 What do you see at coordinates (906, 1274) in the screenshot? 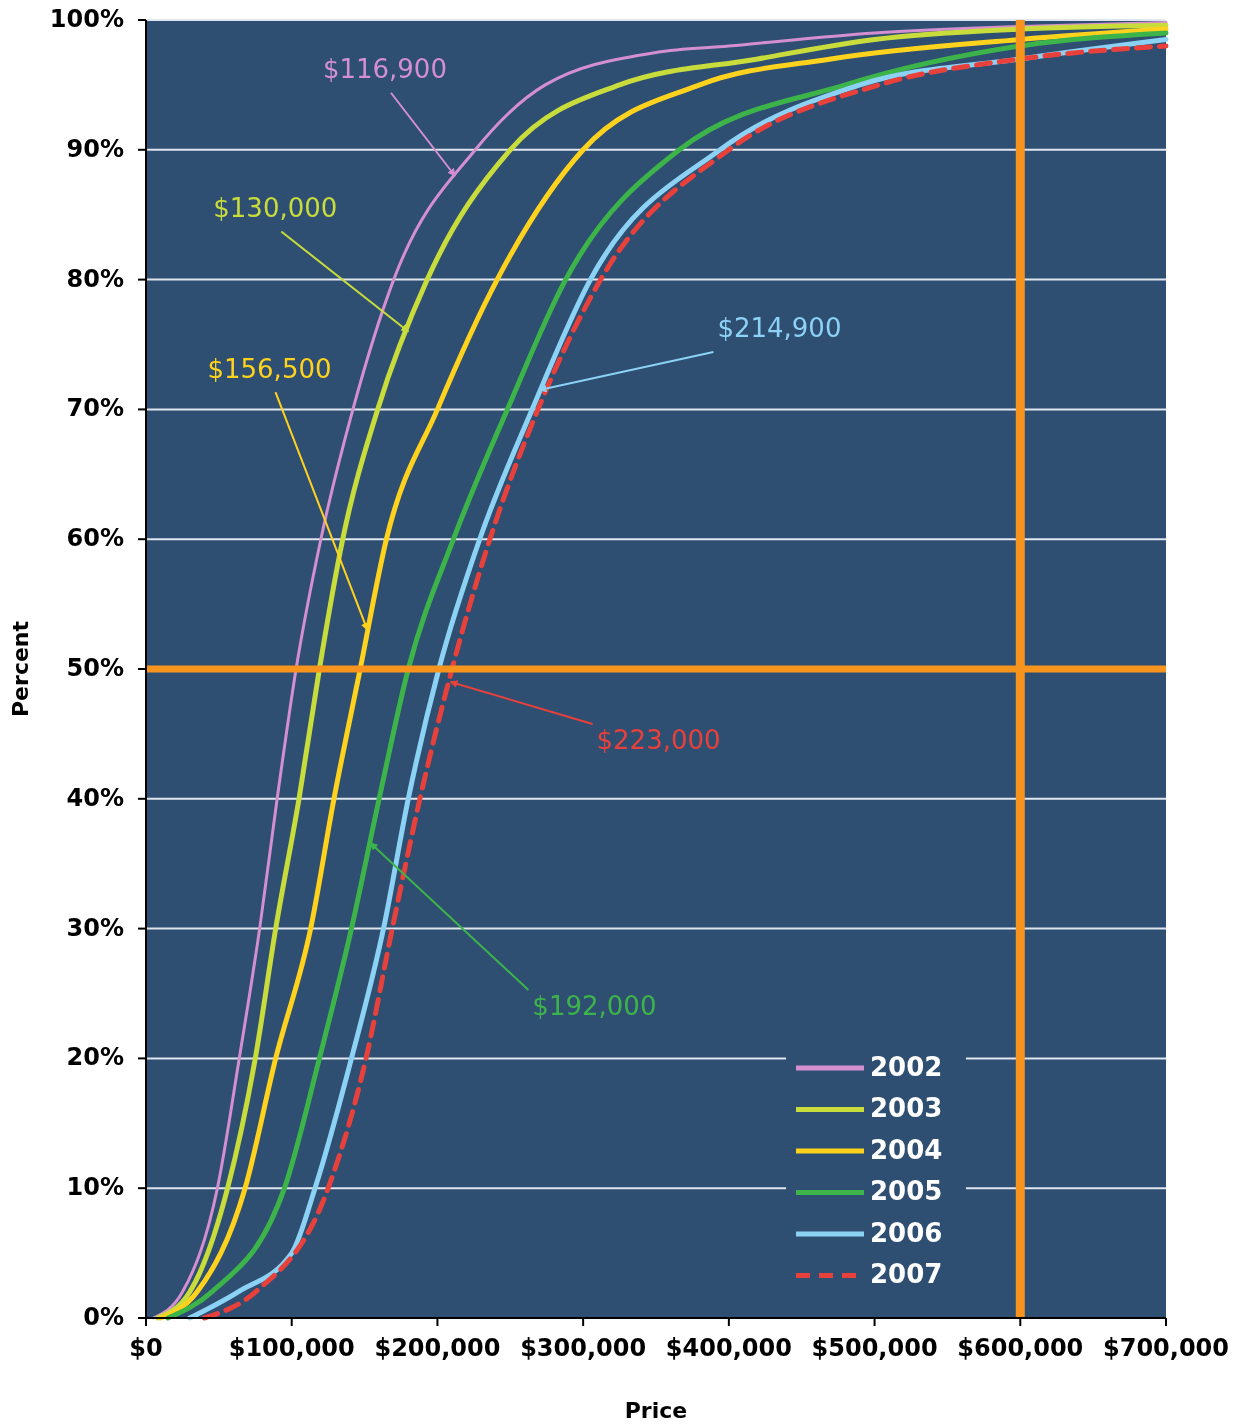
I see `legend-label: 2007` at bounding box center [906, 1274].